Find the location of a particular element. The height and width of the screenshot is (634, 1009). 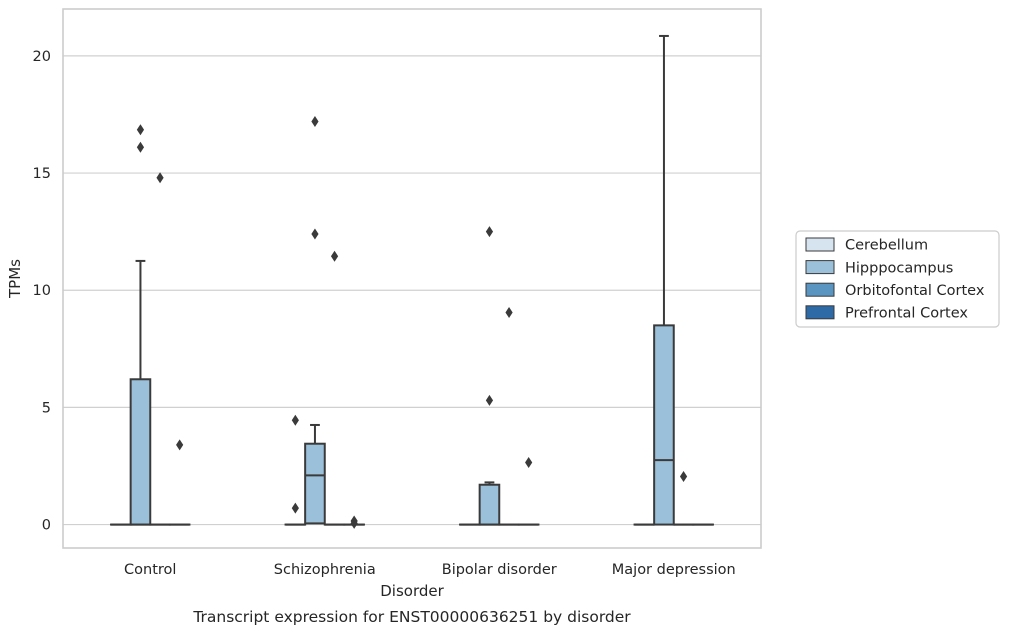

x-axis-label: Disorder is located at coordinates (412, 591).